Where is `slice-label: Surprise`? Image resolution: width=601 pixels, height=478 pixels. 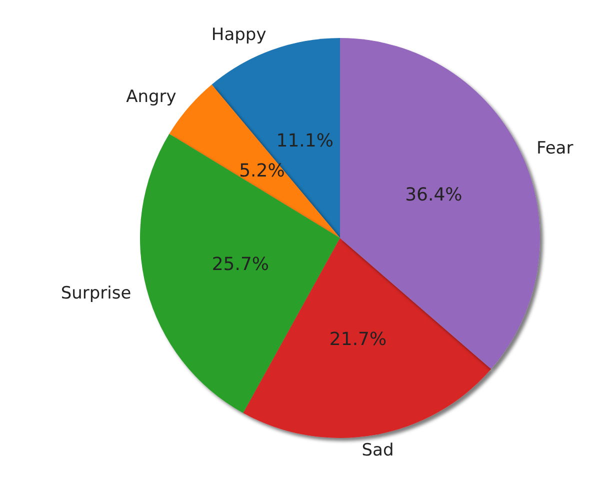 slice-label: Surprise is located at coordinates (96, 293).